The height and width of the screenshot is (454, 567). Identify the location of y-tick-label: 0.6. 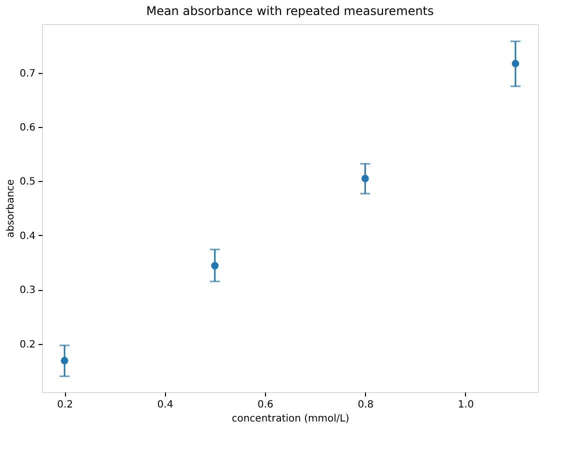
(28, 128).